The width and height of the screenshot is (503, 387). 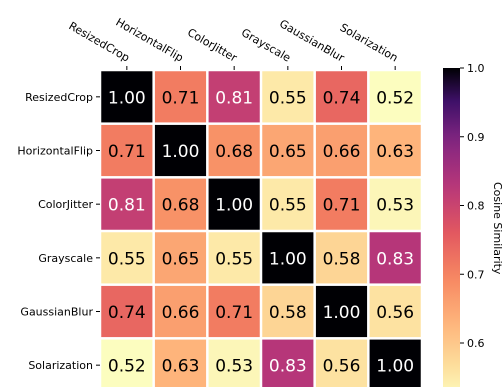 I want to click on cell-value-label-4-2: 0.71, so click(x=234, y=313).